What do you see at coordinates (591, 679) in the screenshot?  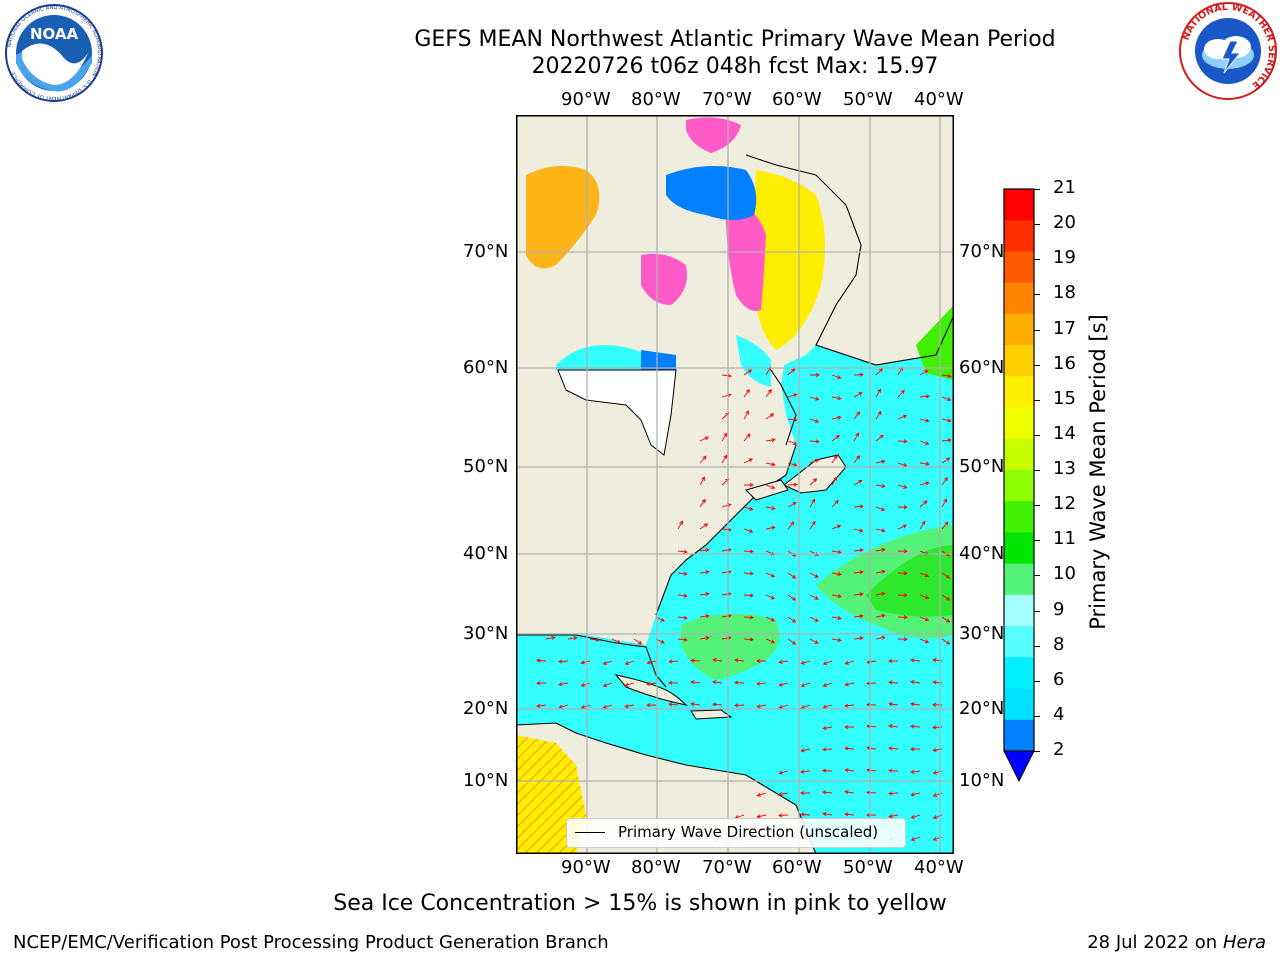 I see `gulf-of-mexico` at bounding box center [591, 679].